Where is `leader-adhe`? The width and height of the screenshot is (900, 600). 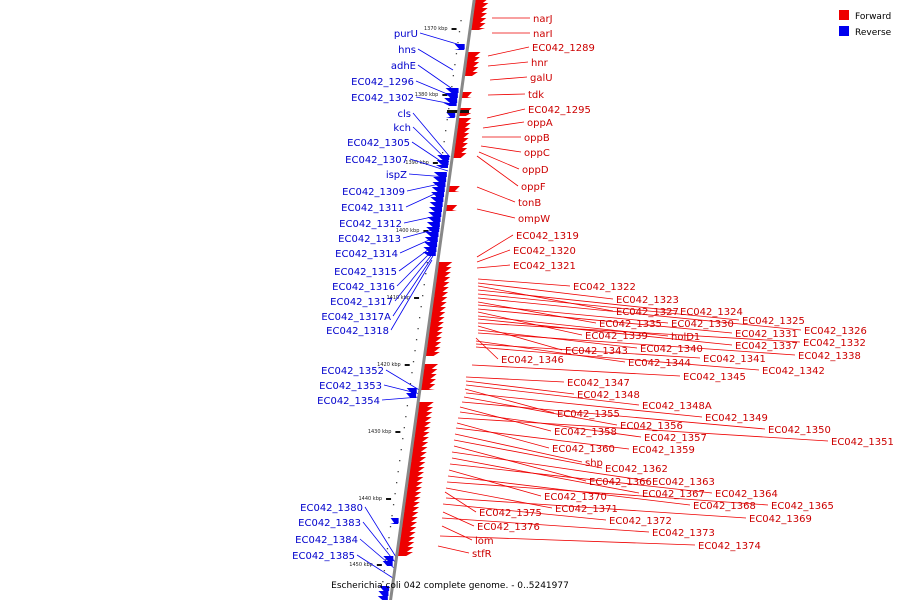 leader-adhe is located at coordinates (434, 76).